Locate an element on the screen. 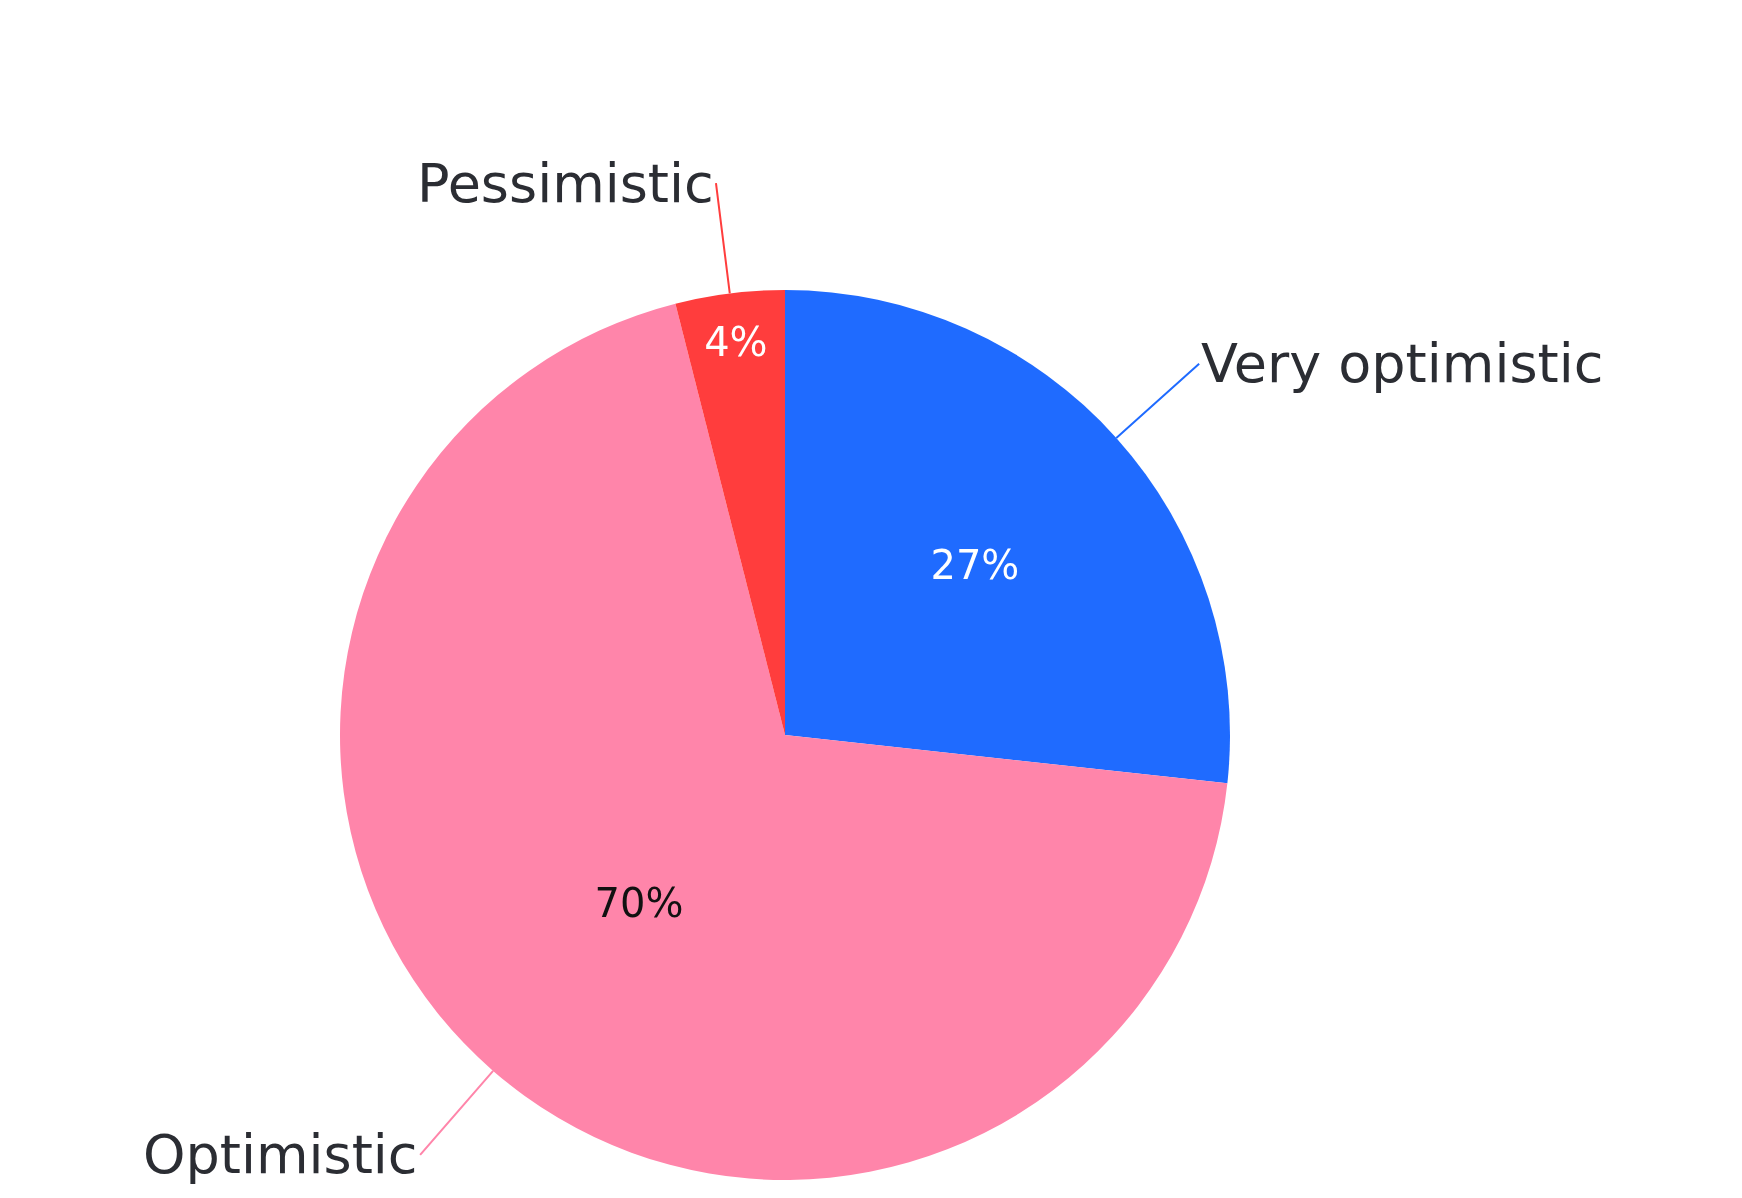  slice-label: Pessimistic is located at coordinates (565, 183).